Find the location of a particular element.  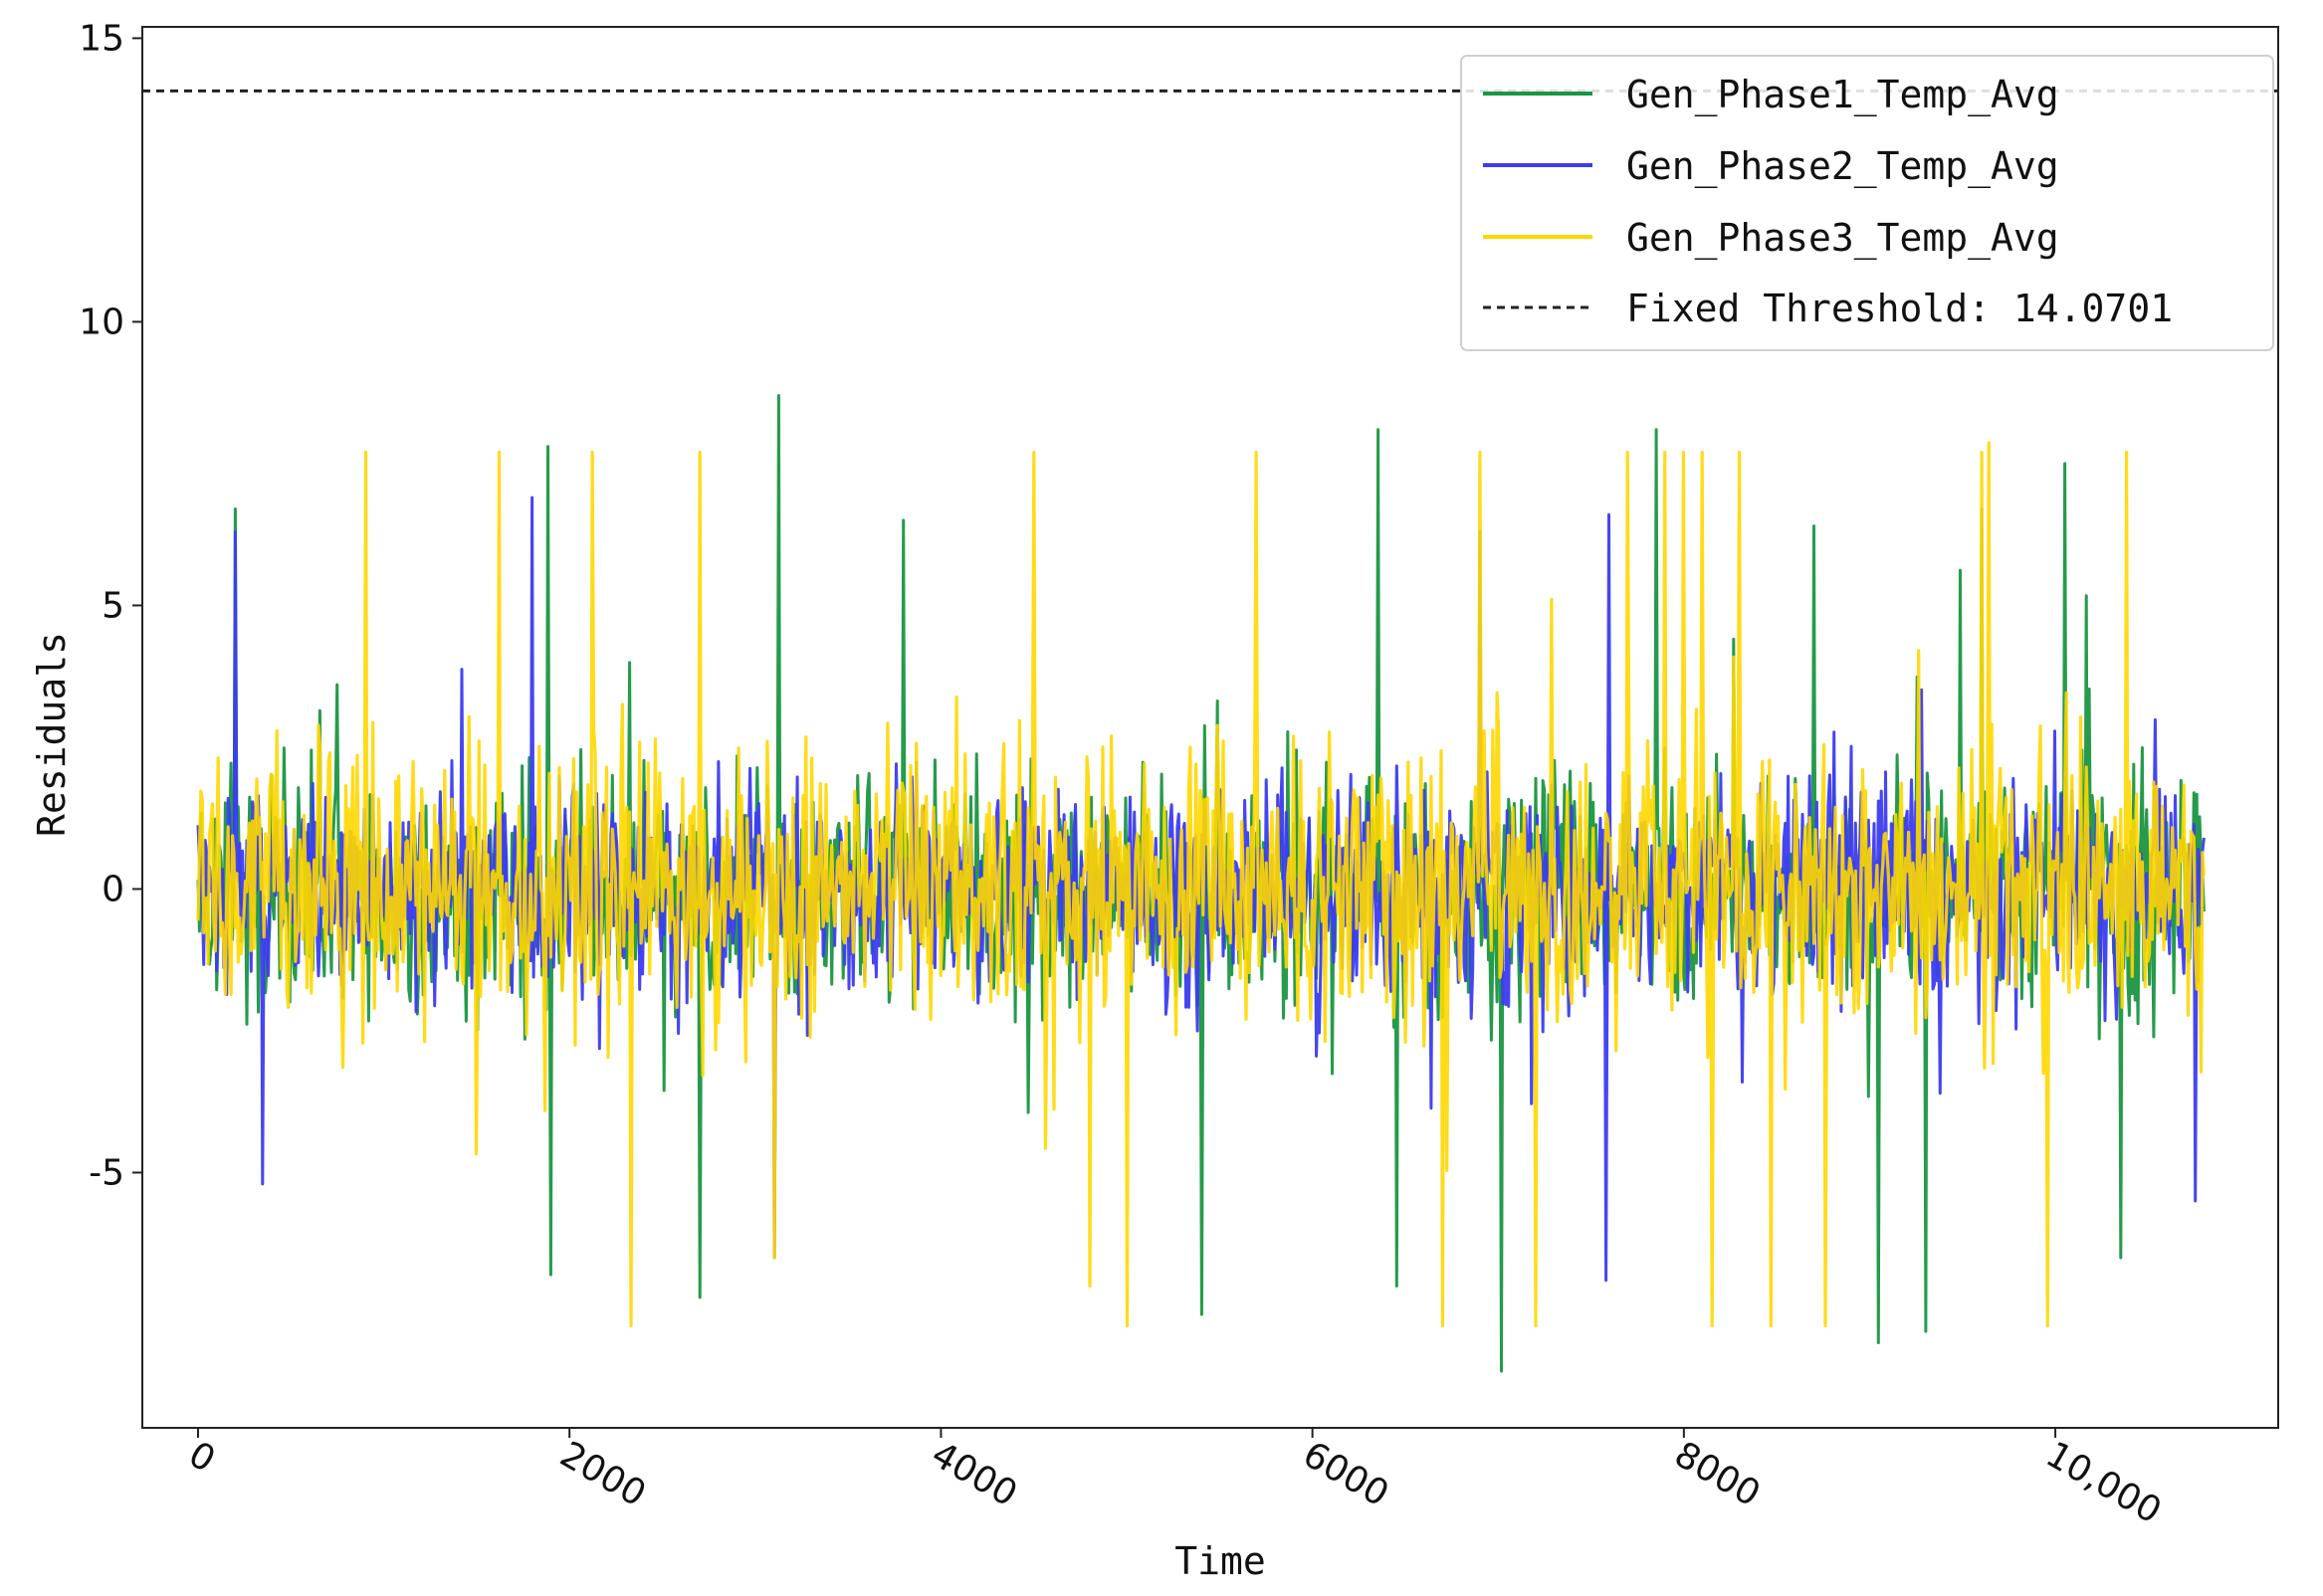

y-axis: -5 0 5 10 15 is located at coordinates (110, 605).